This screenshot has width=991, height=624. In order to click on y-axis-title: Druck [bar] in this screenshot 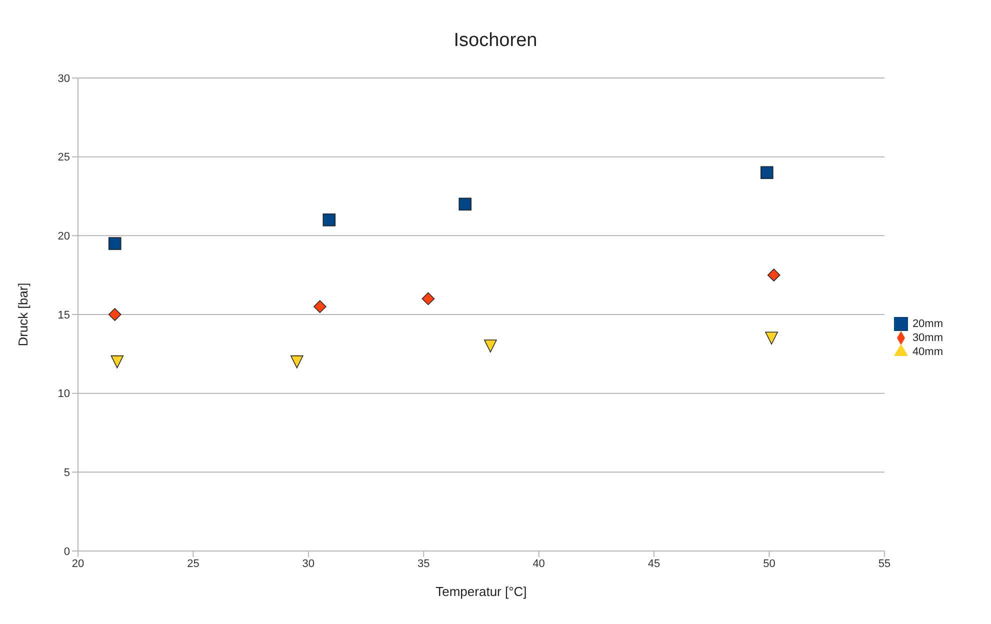, I will do `click(23, 314)`.